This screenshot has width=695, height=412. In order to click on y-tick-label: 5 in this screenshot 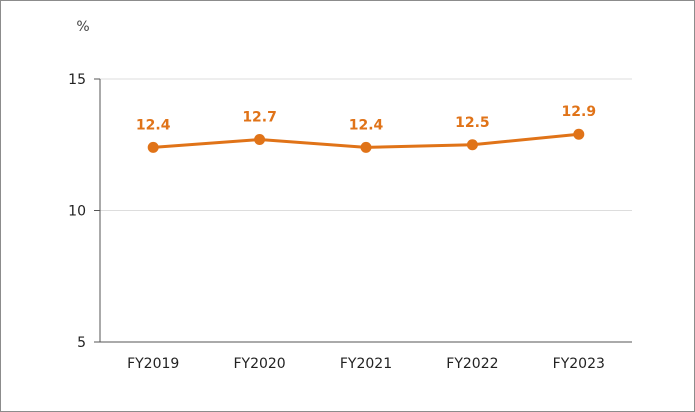, I will do `click(81, 343)`.